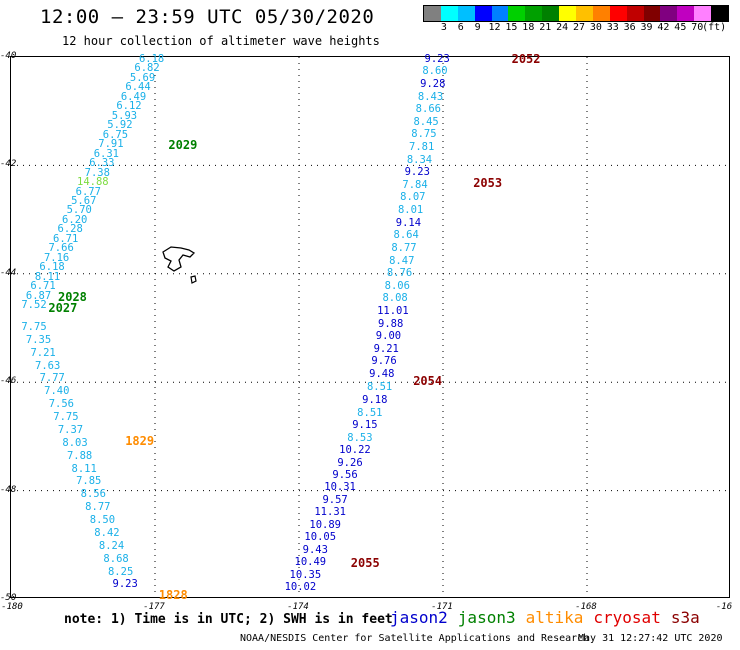  I want to click on wave-height-value: 6.18, so click(52, 267).